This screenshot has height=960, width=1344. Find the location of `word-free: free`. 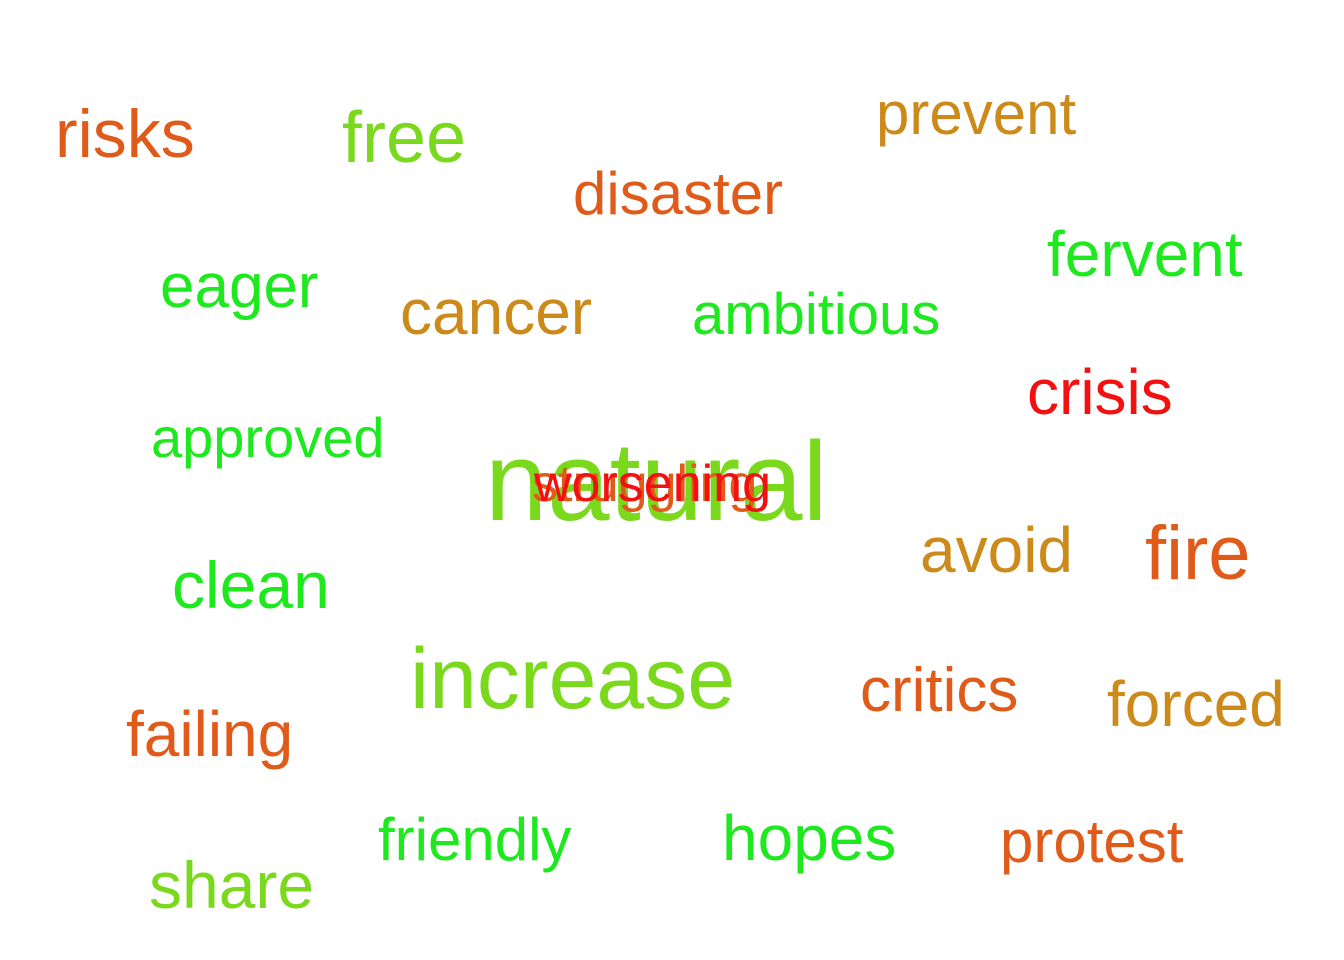

word-free: free is located at coordinates (404, 138).